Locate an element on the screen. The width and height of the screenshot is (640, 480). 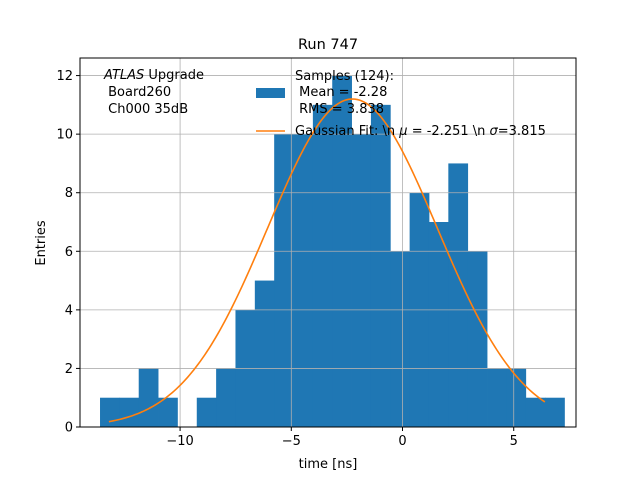
annotation-upgrade: Upgrade is located at coordinates (174, 75).